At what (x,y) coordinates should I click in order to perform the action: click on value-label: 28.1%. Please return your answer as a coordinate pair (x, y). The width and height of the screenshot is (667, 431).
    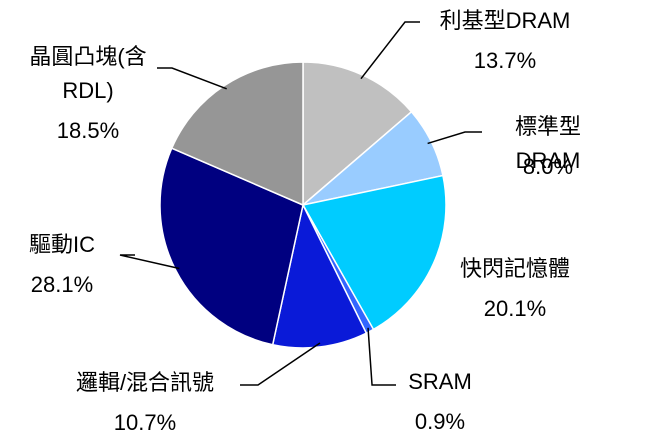
    Looking at the image, I should click on (62, 284).